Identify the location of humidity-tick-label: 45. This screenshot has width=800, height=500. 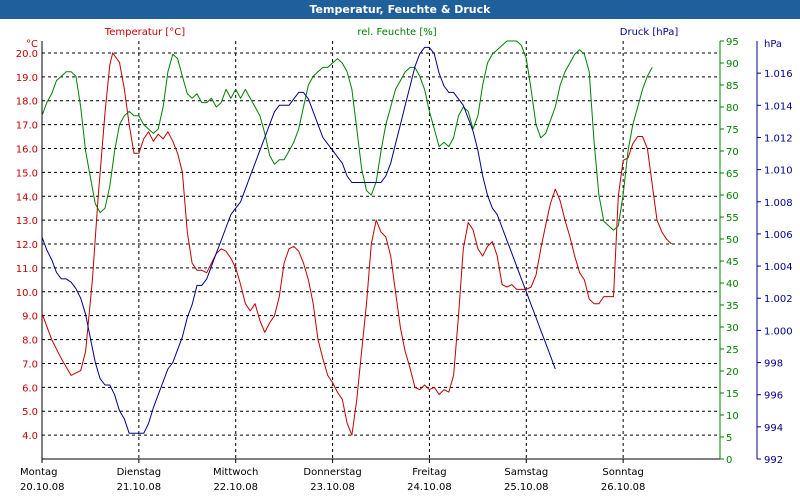
(732, 262).